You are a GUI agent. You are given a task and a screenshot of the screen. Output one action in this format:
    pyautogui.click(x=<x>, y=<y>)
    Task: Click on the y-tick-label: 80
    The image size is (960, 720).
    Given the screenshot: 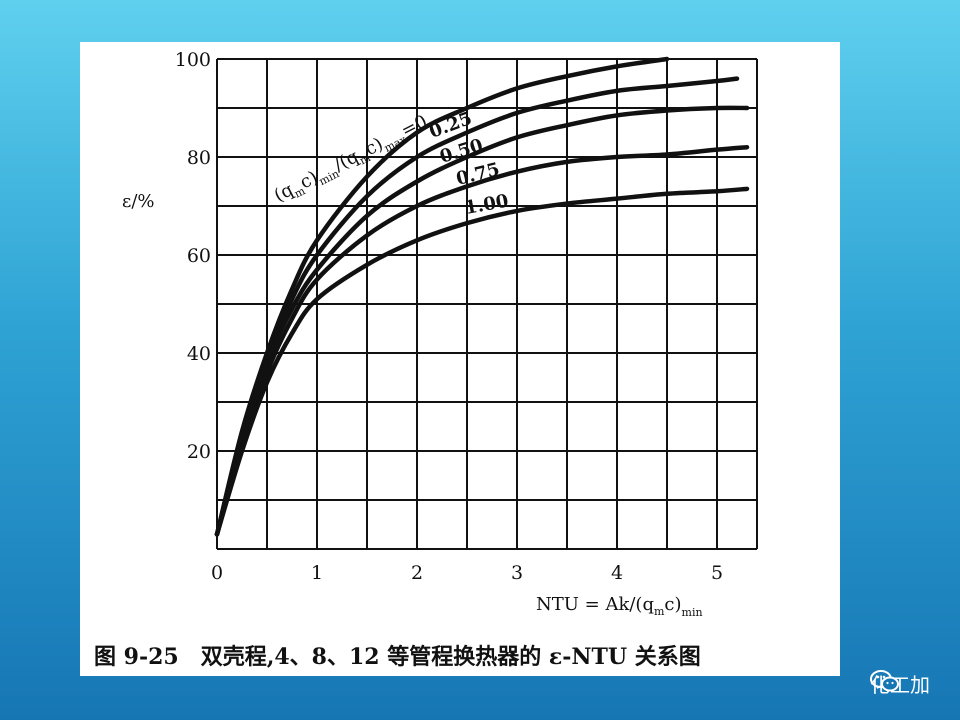 What is the action you would take?
    pyautogui.click(x=199, y=158)
    